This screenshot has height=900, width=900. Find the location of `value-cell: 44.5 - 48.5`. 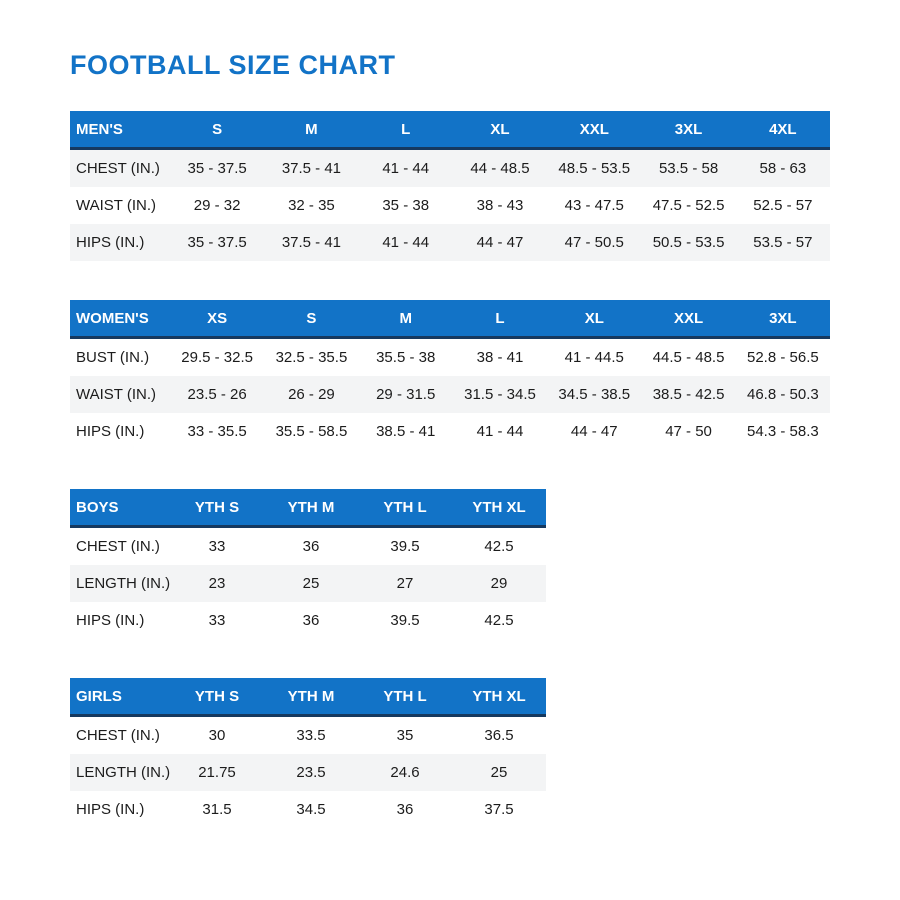

value-cell: 44.5 - 48.5 is located at coordinates (688, 357).